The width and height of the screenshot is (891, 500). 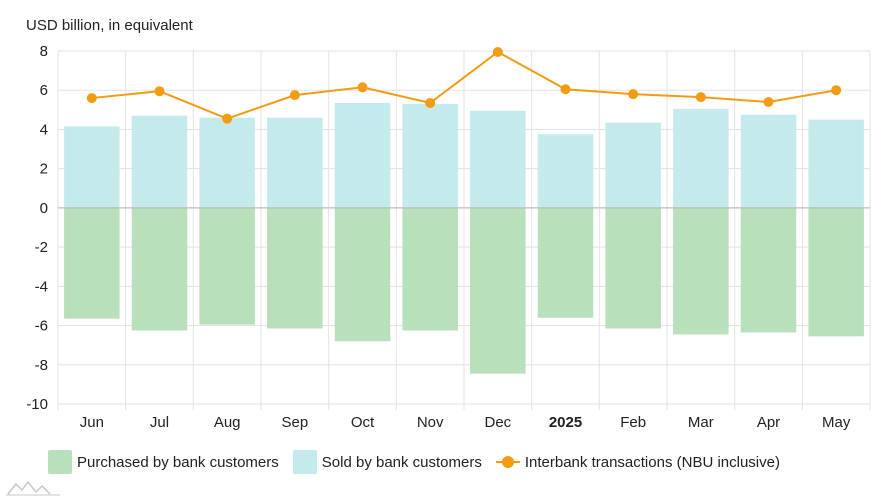 What do you see at coordinates (44, 90) in the screenshot?
I see `y-tick-label: 6` at bounding box center [44, 90].